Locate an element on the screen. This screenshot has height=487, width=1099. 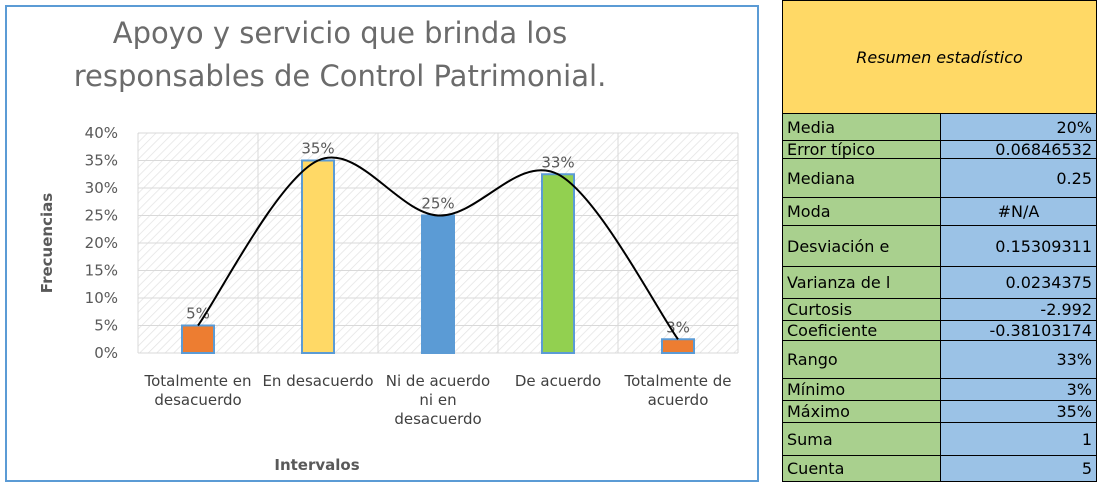
row-value: 0.0234375 is located at coordinates (1018, 282).